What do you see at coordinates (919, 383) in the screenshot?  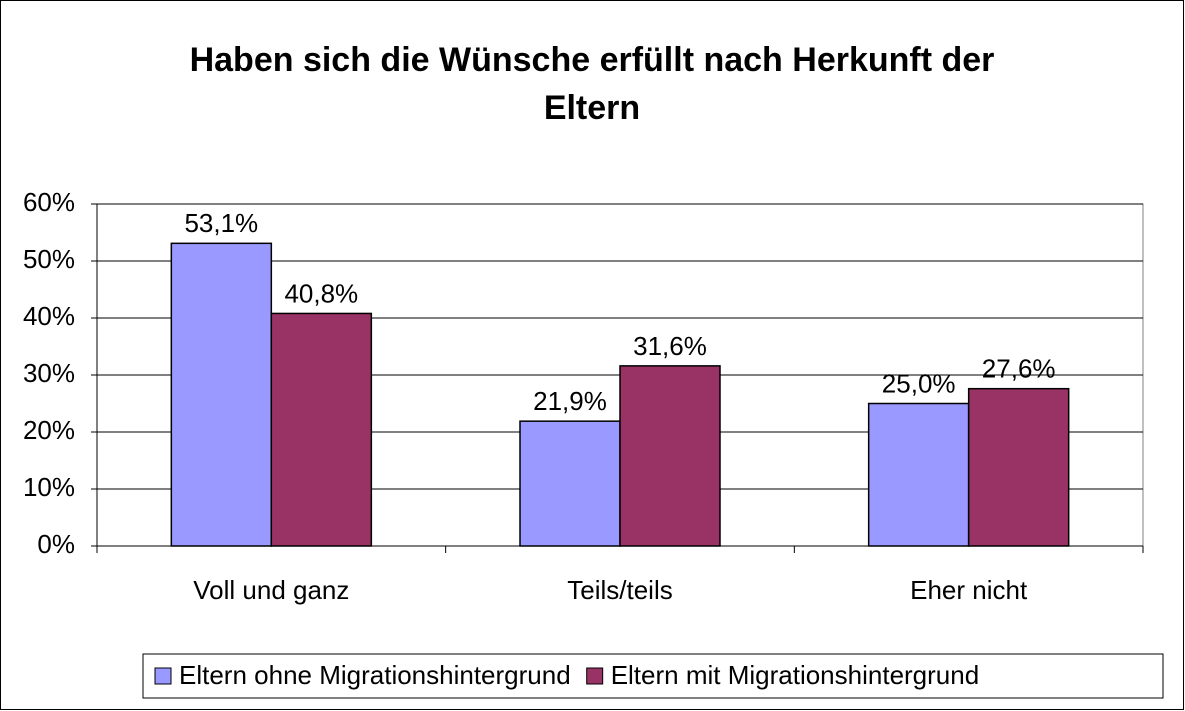 I see `value-label: 25,0%` at bounding box center [919, 383].